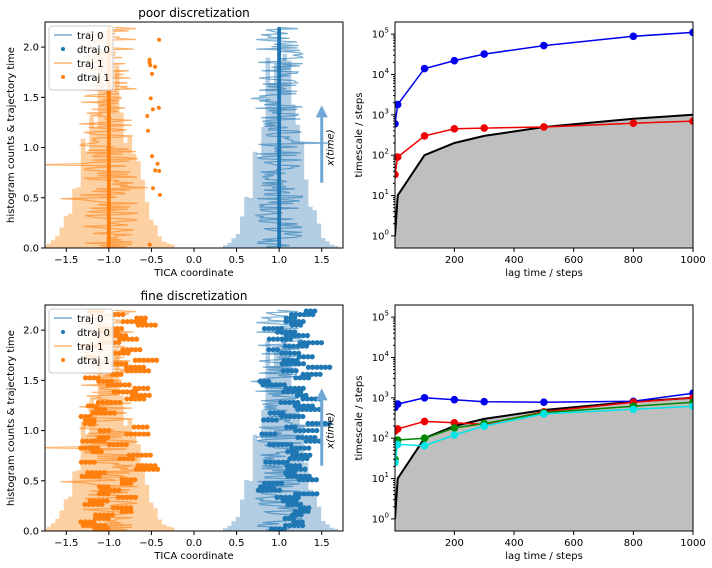  What do you see at coordinates (31, 98) in the screenshot?
I see `y-tick-label: 1.5` at bounding box center [31, 98].